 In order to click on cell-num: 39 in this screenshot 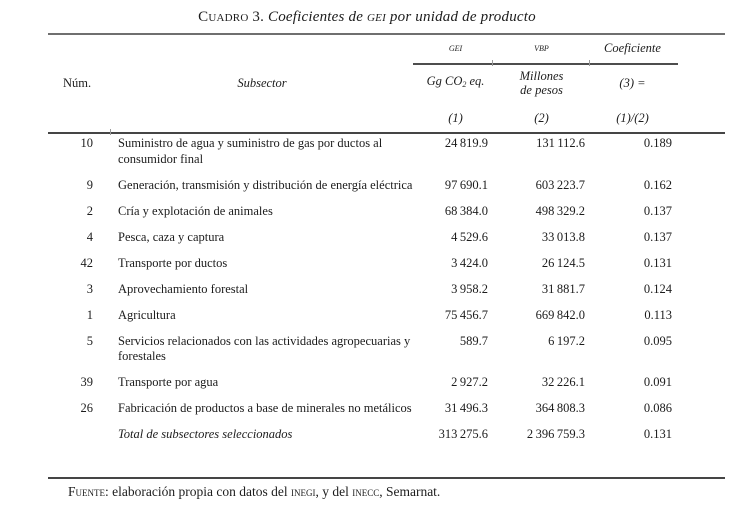, I will do `click(87, 382)`.